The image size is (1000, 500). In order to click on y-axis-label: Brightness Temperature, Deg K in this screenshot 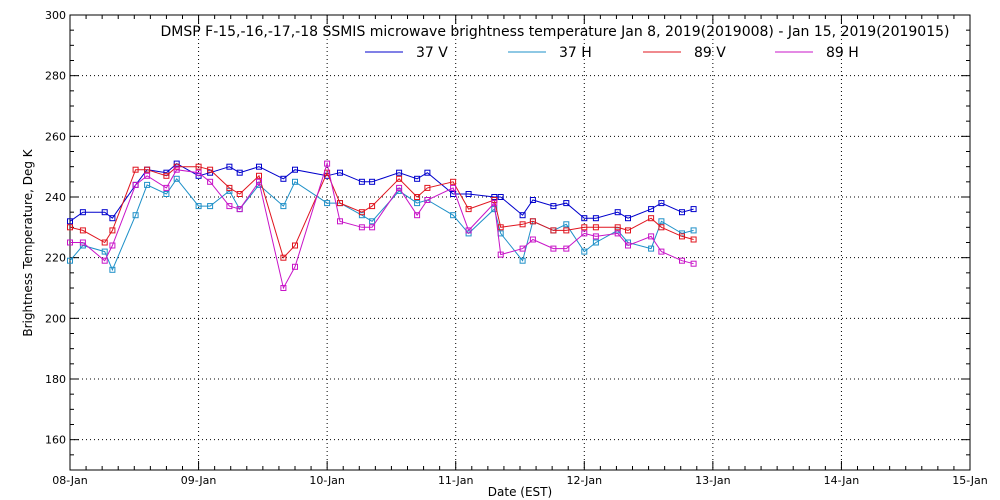, I will do `click(28, 242)`.